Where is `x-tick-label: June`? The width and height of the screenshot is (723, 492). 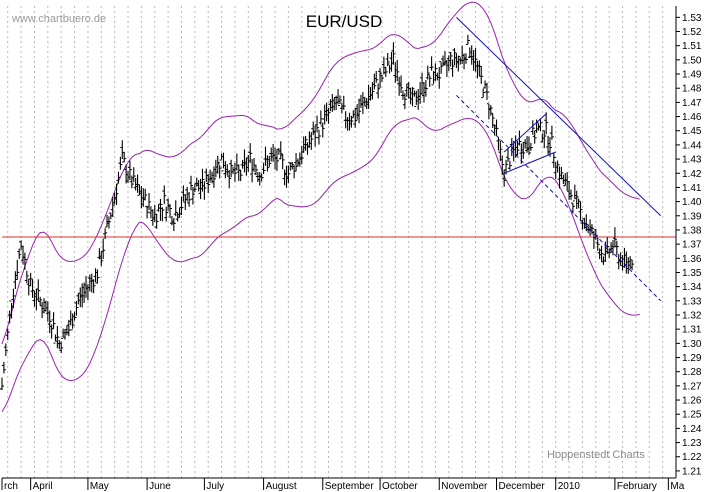
x-tick-label: June is located at coordinates (160, 486).